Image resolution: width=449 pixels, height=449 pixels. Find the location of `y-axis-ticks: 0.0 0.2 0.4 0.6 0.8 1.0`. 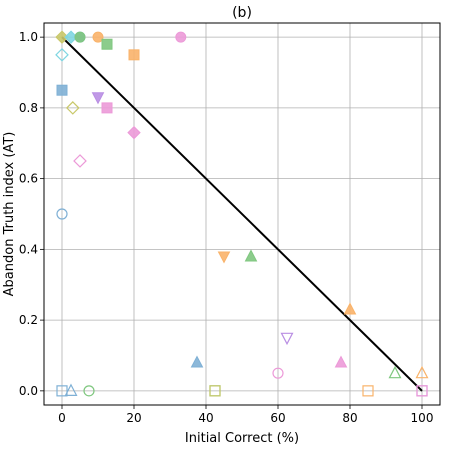

y-axis-ticks: 0.0 0.2 0.4 0.6 0.8 1.0 is located at coordinates (31, 214).